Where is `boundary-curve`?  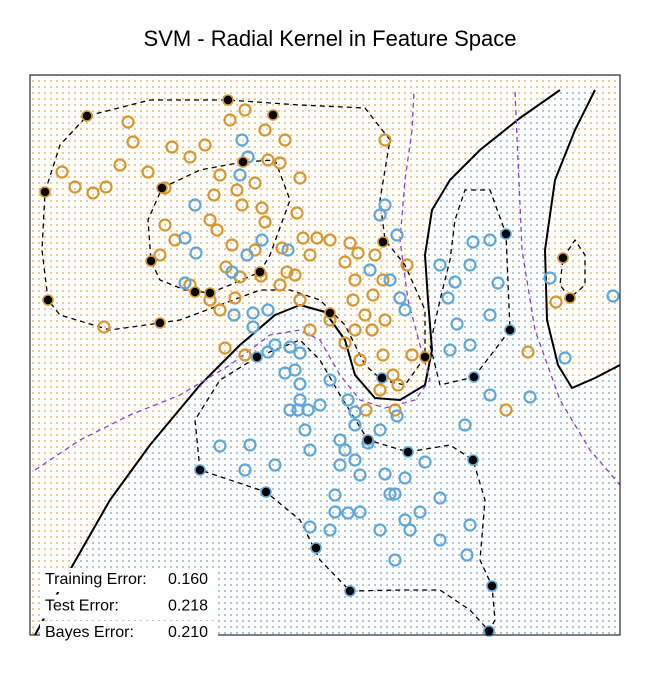
boundary-curve is located at coordinates (582, 239).